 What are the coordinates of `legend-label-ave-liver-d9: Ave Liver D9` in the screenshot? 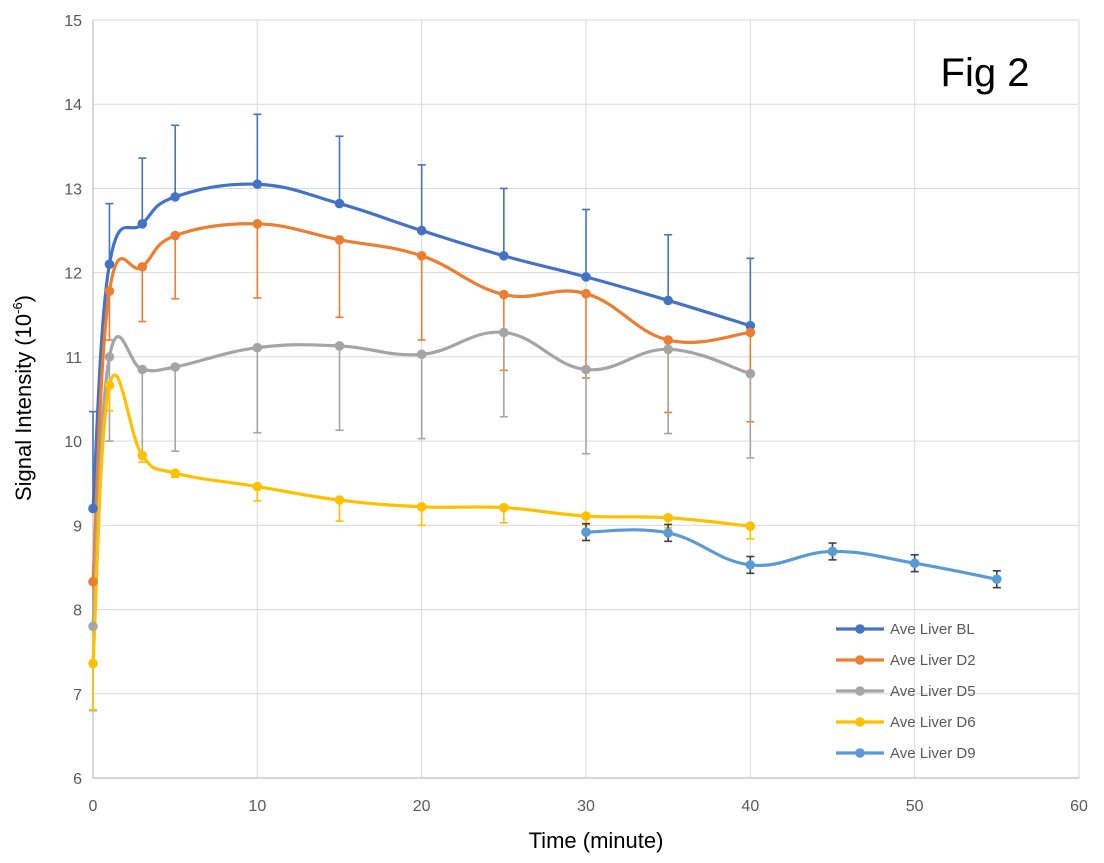 It's located at (933, 753).